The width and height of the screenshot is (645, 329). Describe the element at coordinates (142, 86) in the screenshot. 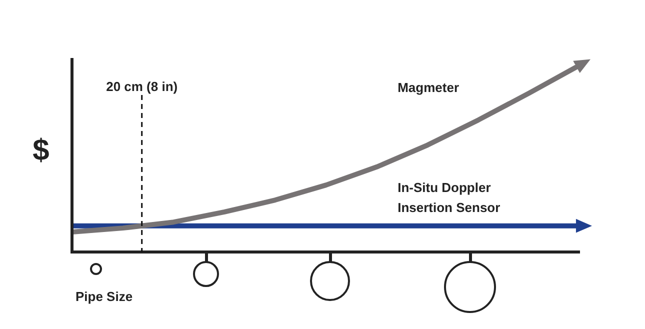

I see `text: 20 cm (8 in)` at that location.